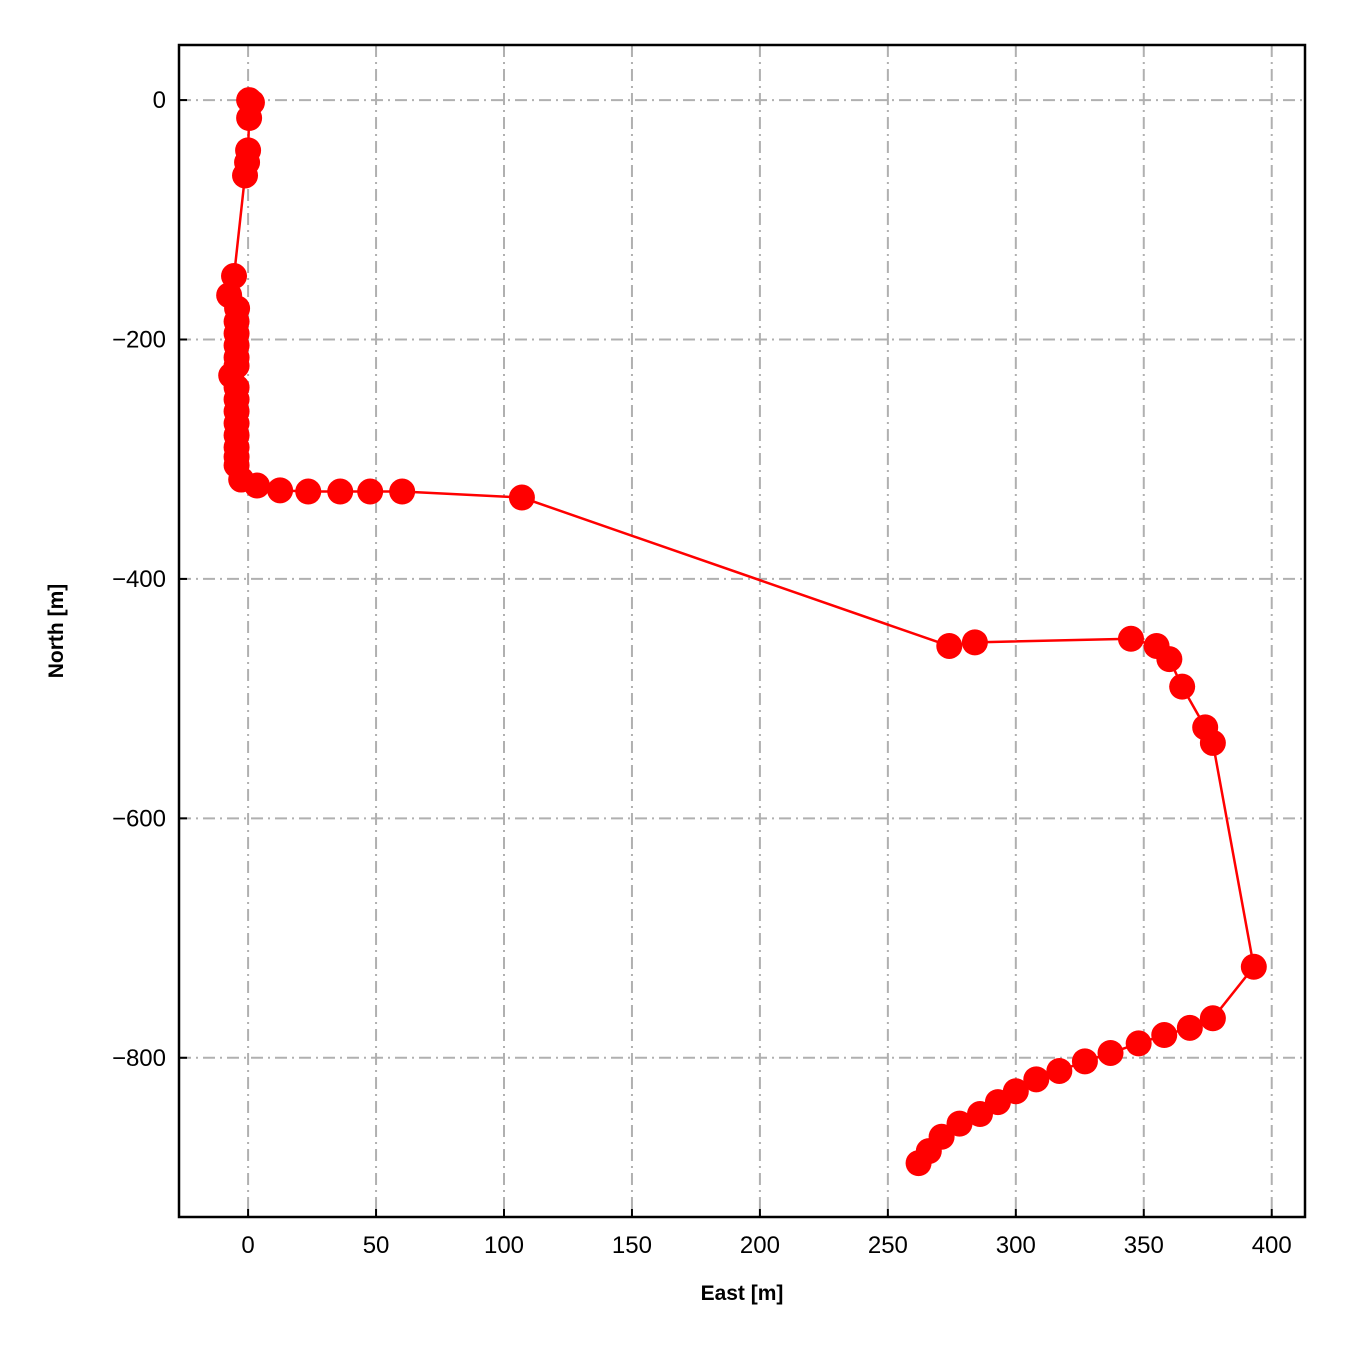  What do you see at coordinates (56, 631) in the screenshot?
I see `y-axis-label: North [m]` at bounding box center [56, 631].